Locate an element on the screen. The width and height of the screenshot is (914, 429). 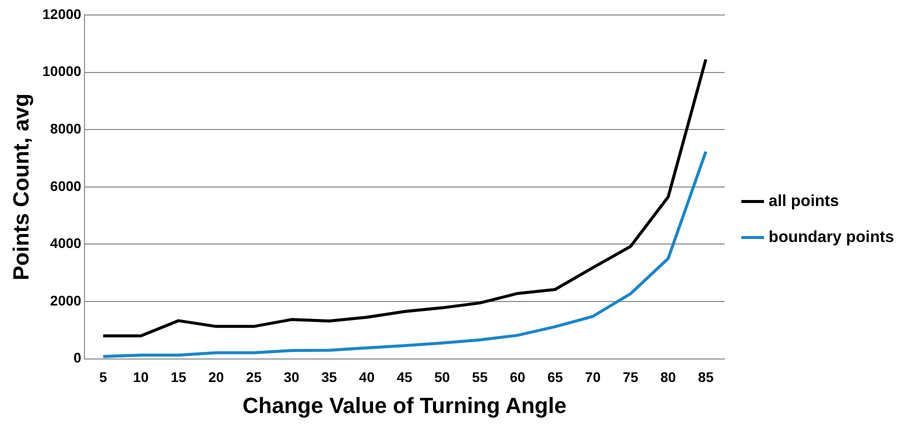
x-tick-label: 50 is located at coordinates (442, 377).